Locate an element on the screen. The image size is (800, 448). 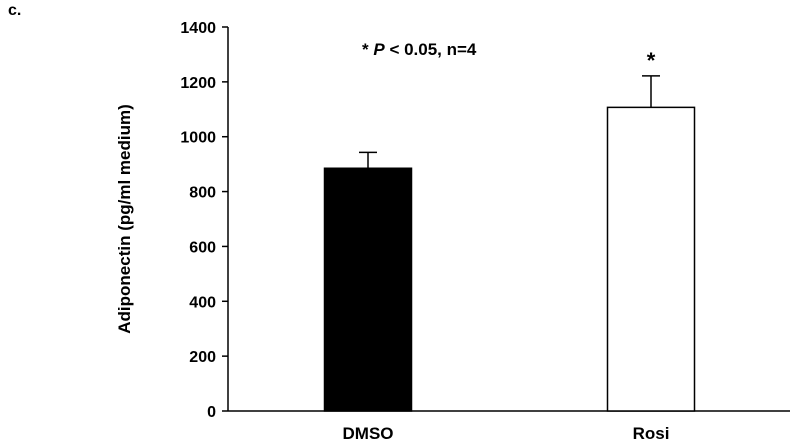
y-tick-label: 600 is located at coordinates (202, 247).